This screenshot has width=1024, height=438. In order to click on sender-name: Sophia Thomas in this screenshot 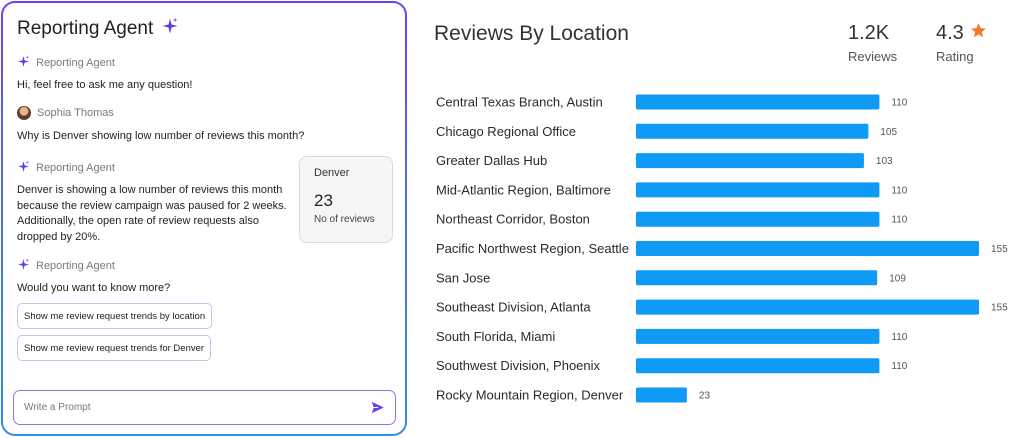, I will do `click(75, 113)`.